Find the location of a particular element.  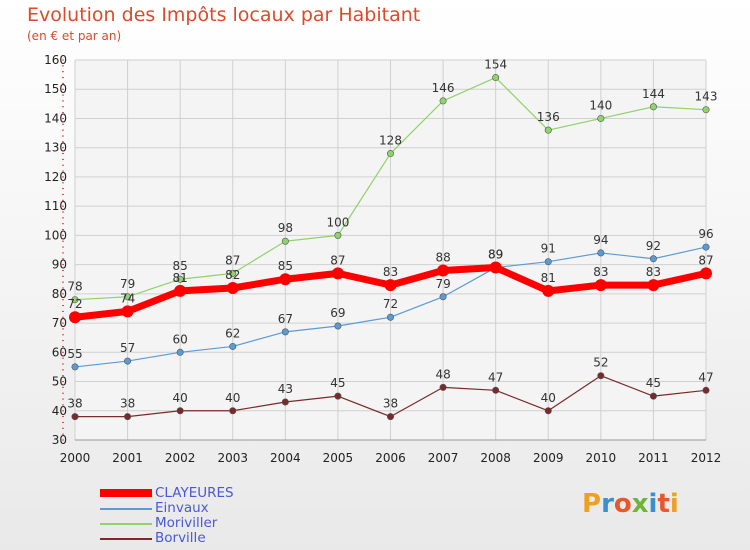

y-tick-label: 140 is located at coordinates (55, 118).